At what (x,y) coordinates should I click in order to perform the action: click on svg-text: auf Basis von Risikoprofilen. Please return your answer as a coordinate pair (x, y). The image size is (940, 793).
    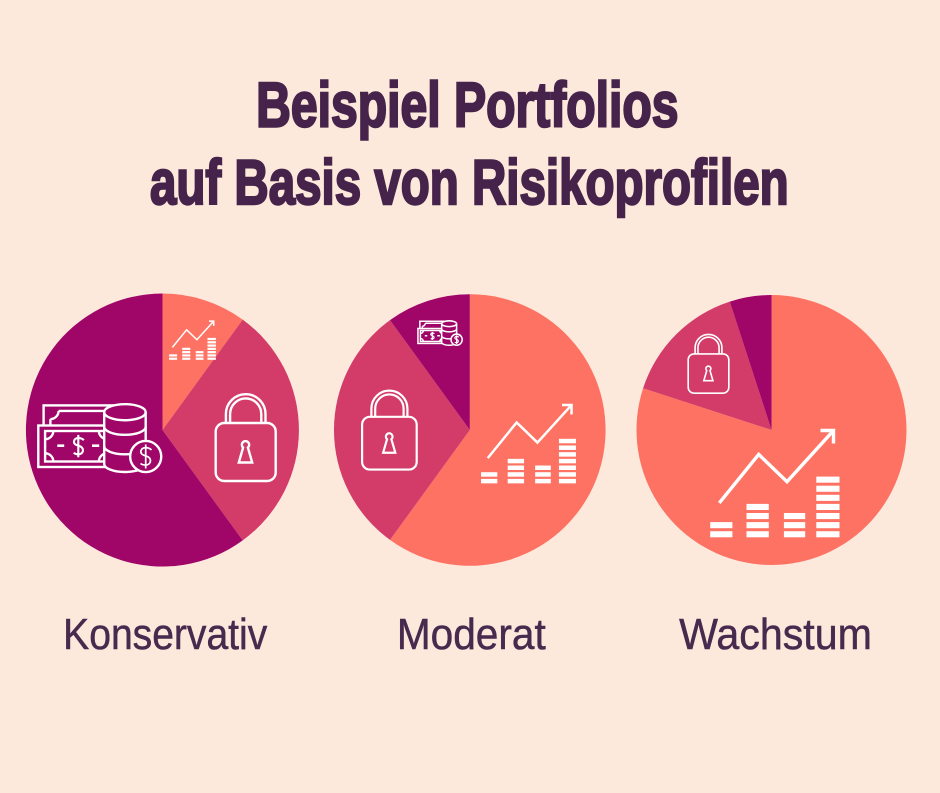
    Looking at the image, I should click on (469, 181).